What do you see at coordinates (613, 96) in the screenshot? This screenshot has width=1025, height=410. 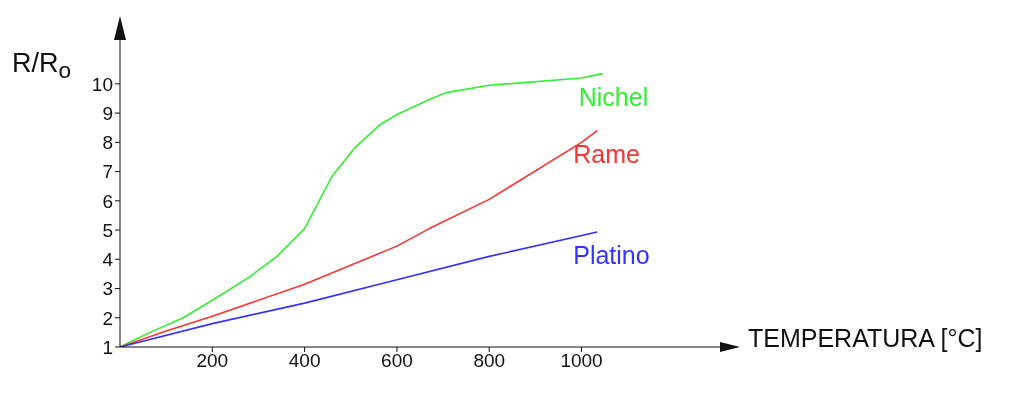 I see `series-label: Nichel` at bounding box center [613, 96].